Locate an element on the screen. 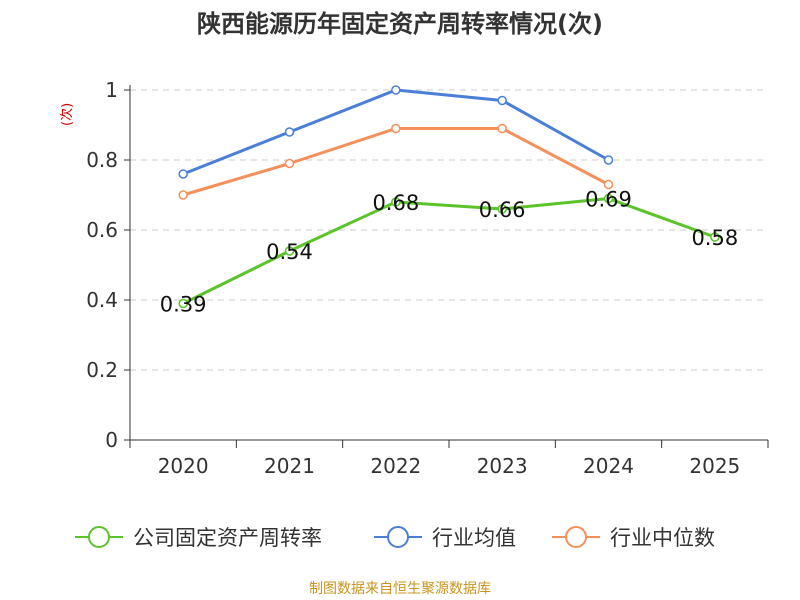 The image size is (800, 600). legend-item: 行业中位数 is located at coordinates (633, 538).